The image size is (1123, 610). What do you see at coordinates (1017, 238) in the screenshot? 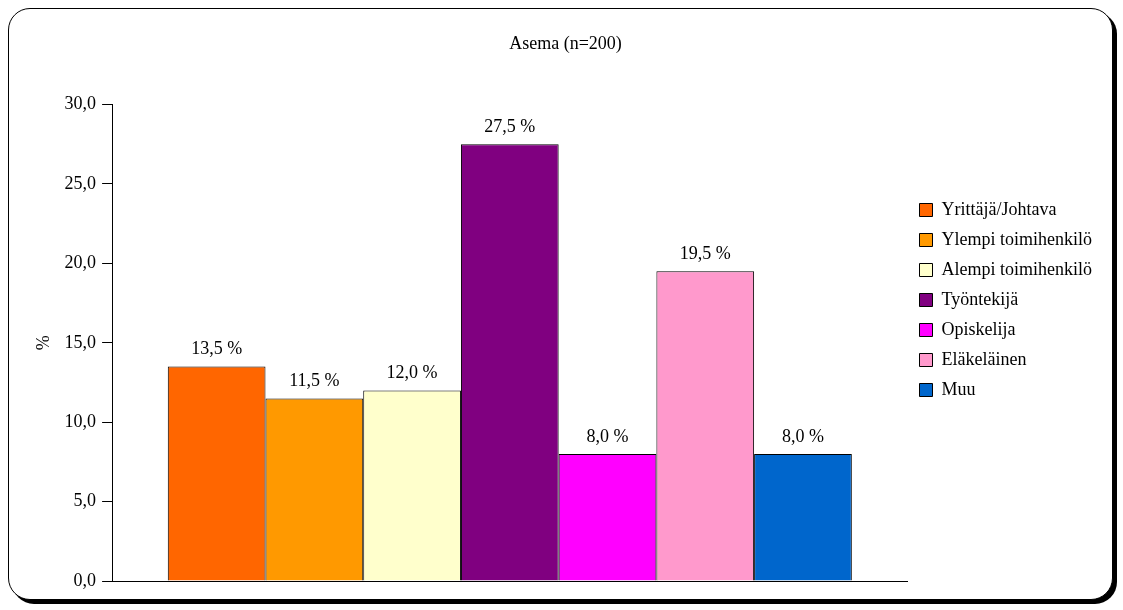
I see `legend-label: Ylempi toimihenkilö` at bounding box center [1017, 238].